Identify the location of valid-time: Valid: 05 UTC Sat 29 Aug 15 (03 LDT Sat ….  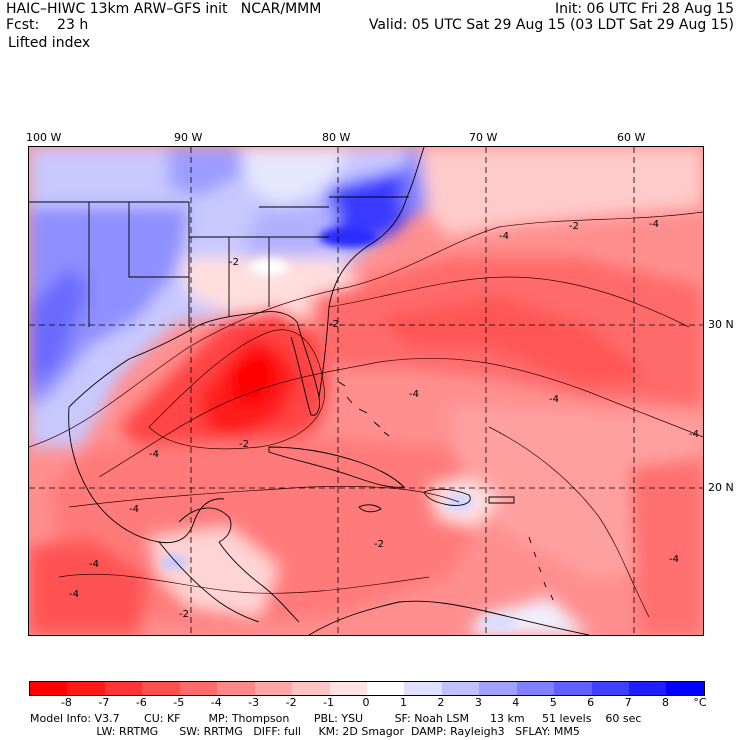
(551, 25).